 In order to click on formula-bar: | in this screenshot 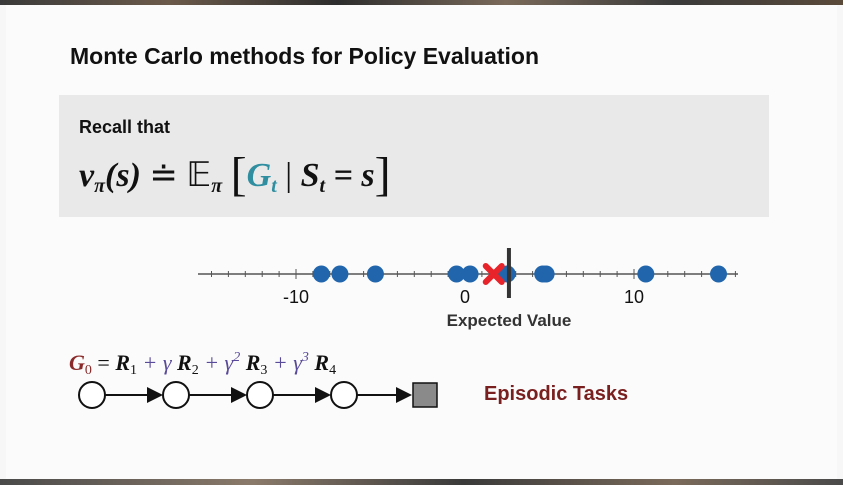, I will do `click(289, 175)`.